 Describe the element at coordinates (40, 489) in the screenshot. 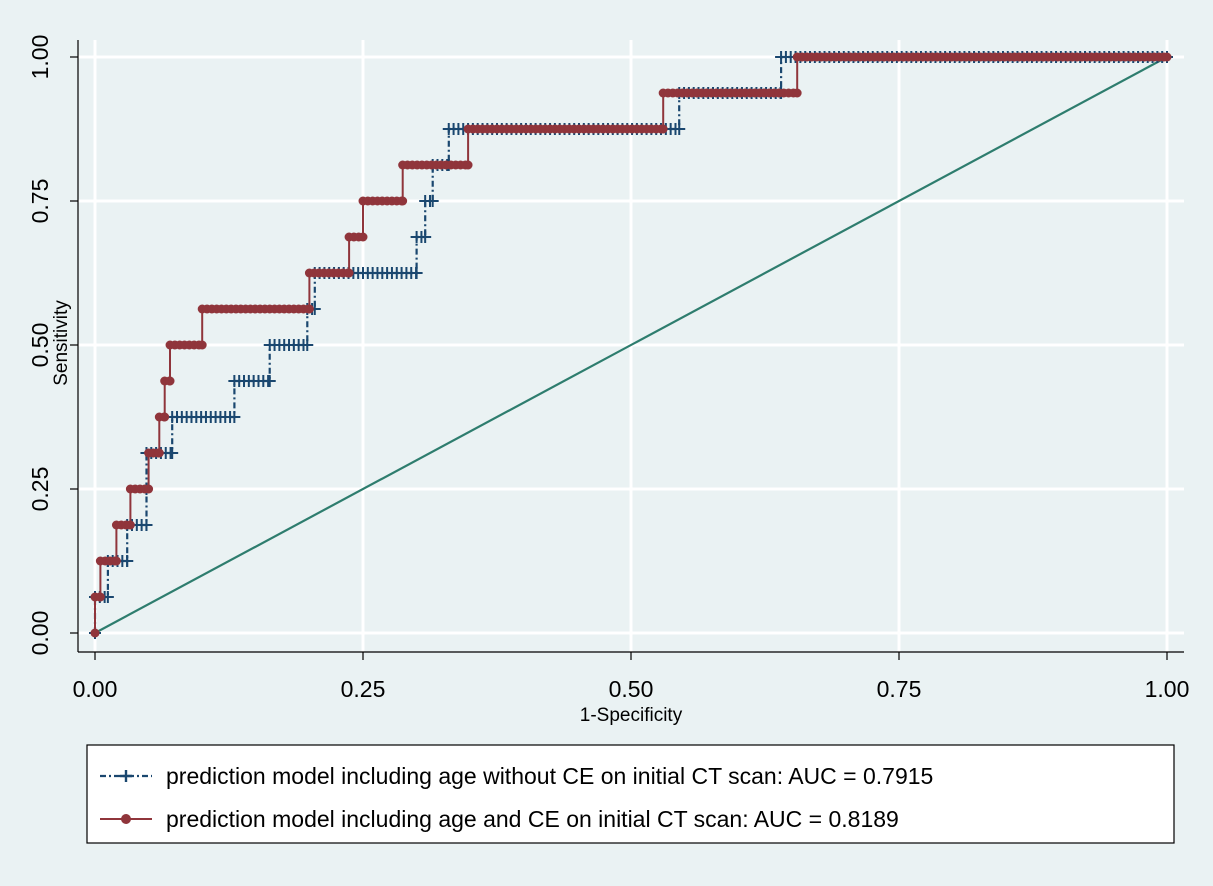

I see `y-tick-label: 0.25` at that location.